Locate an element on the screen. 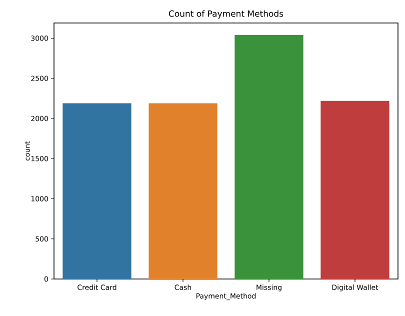 Image resolution: width=405 pixels, height=316 pixels. chart-title: Count of Payment Methods is located at coordinates (226, 14).